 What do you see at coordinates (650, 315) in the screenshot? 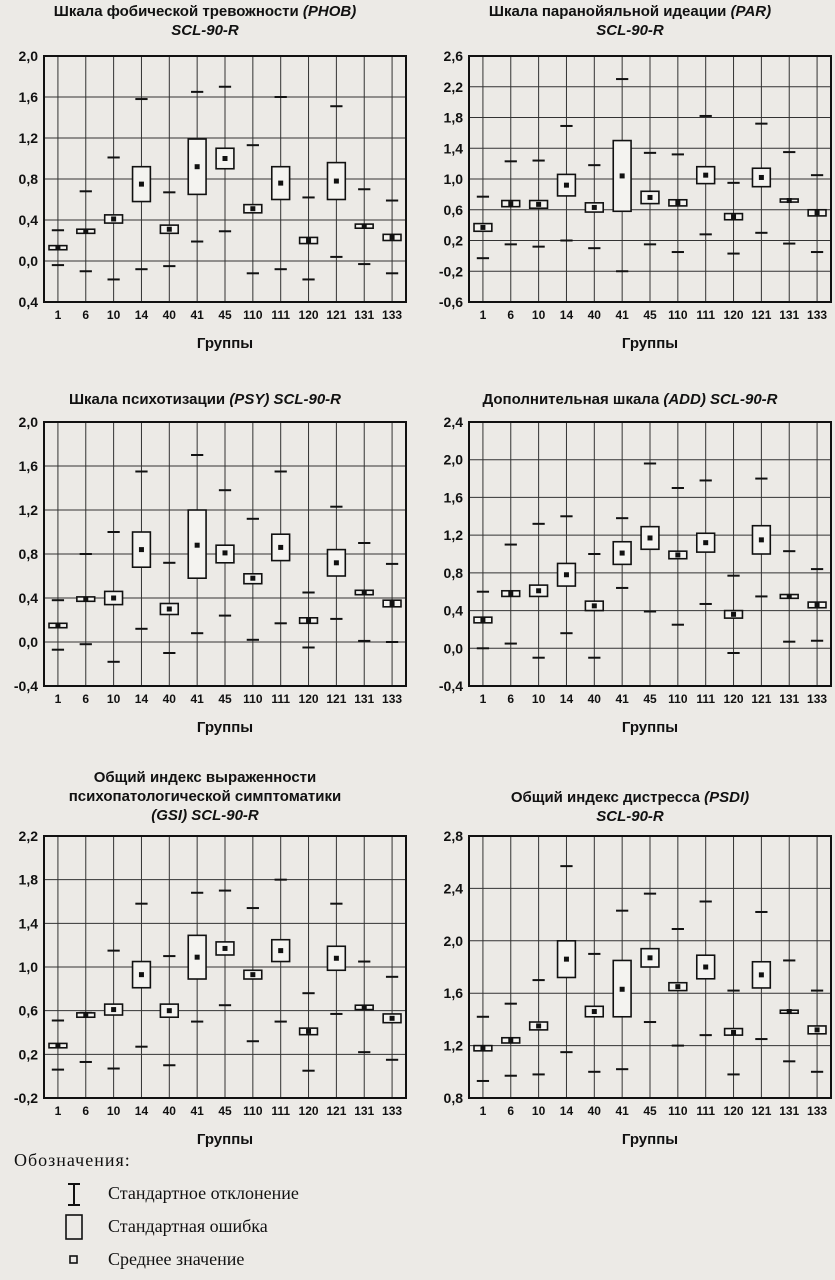
I see `x-tick-label: 45` at bounding box center [650, 315].